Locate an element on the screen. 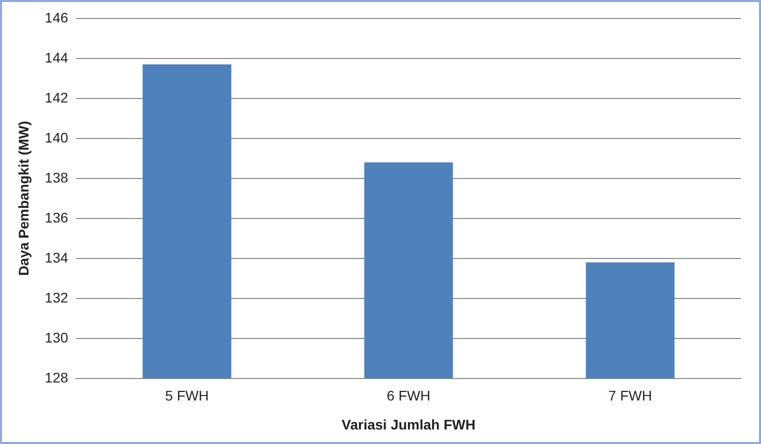 The height and width of the screenshot is (444, 761). y-tick-label: 128 is located at coordinates (56, 377).